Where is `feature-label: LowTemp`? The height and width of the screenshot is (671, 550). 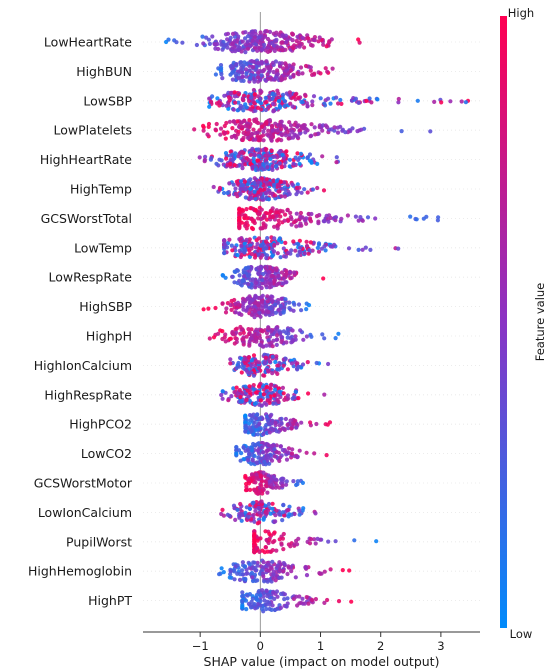
feature-label: LowTemp is located at coordinates (103, 247).